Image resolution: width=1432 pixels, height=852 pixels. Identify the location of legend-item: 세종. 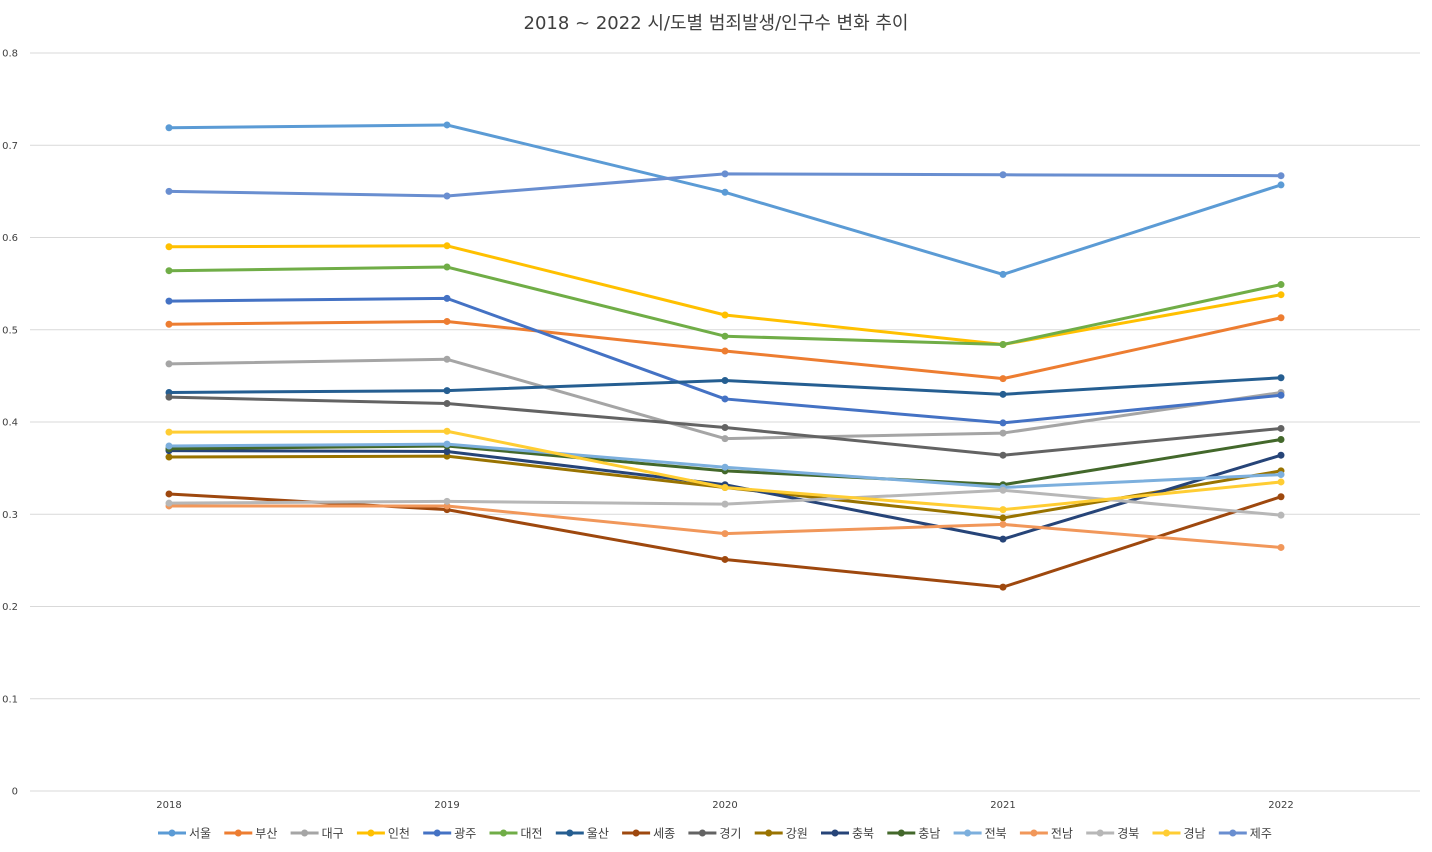
(648, 834).